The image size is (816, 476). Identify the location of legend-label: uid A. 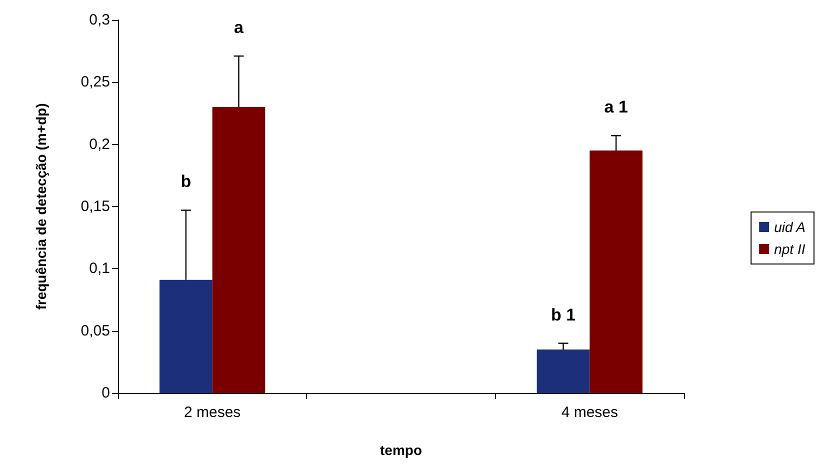
(790, 227).